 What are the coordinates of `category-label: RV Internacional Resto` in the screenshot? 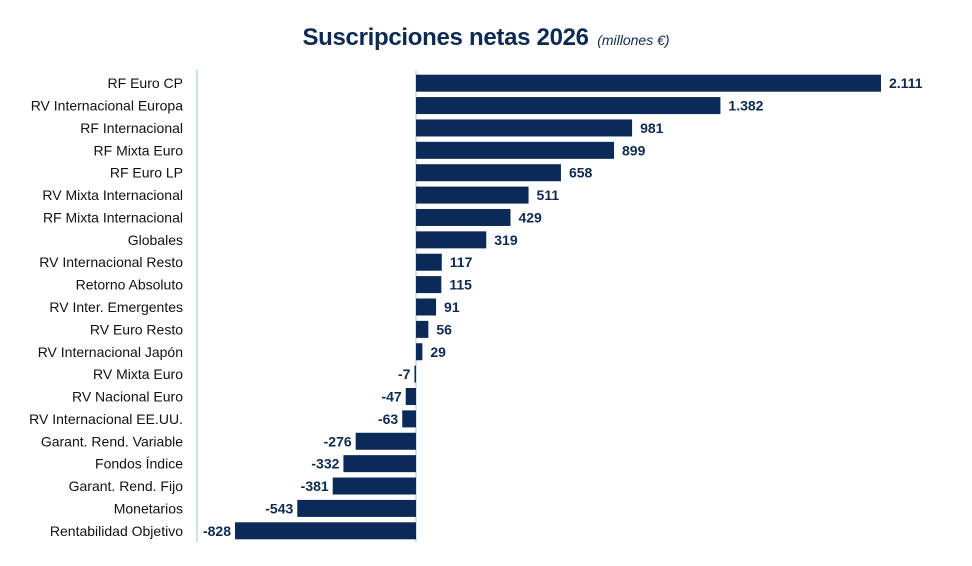 It's located at (111, 262).